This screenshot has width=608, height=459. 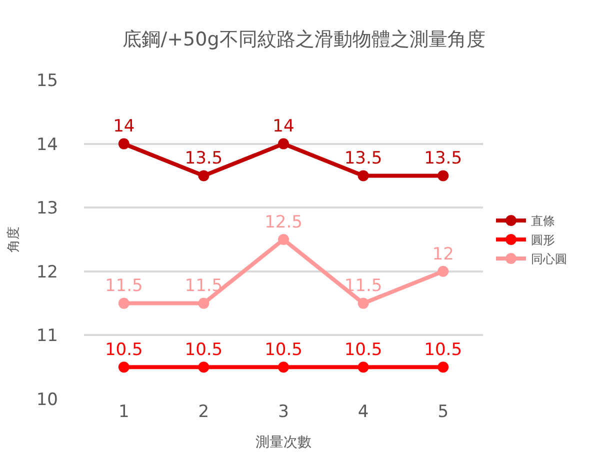 I want to click on x-axis-title: 測量次數, so click(x=284, y=442).